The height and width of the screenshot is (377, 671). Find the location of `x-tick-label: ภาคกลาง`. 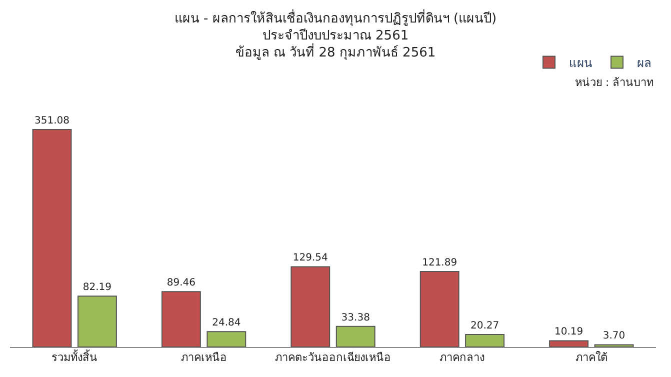

x-tick-label: ภาคกลาง is located at coordinates (462, 357).